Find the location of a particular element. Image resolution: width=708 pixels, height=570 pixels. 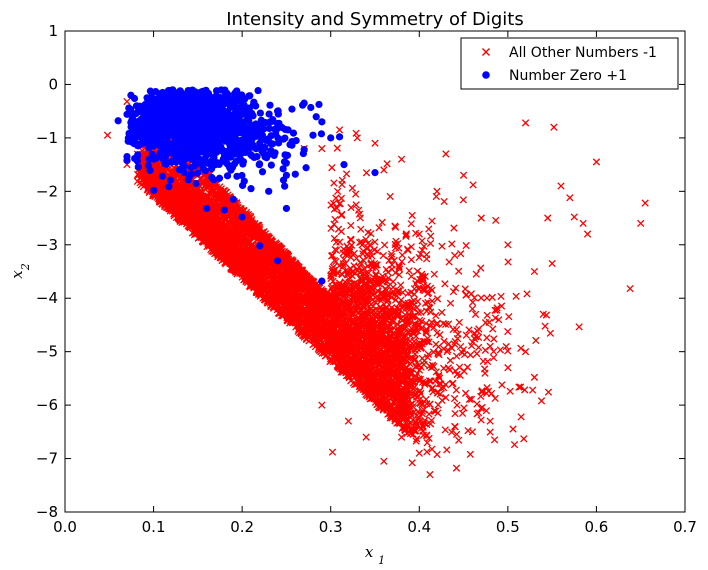

chart-title: Intensity and Symmetry of Digits is located at coordinates (375, 19).